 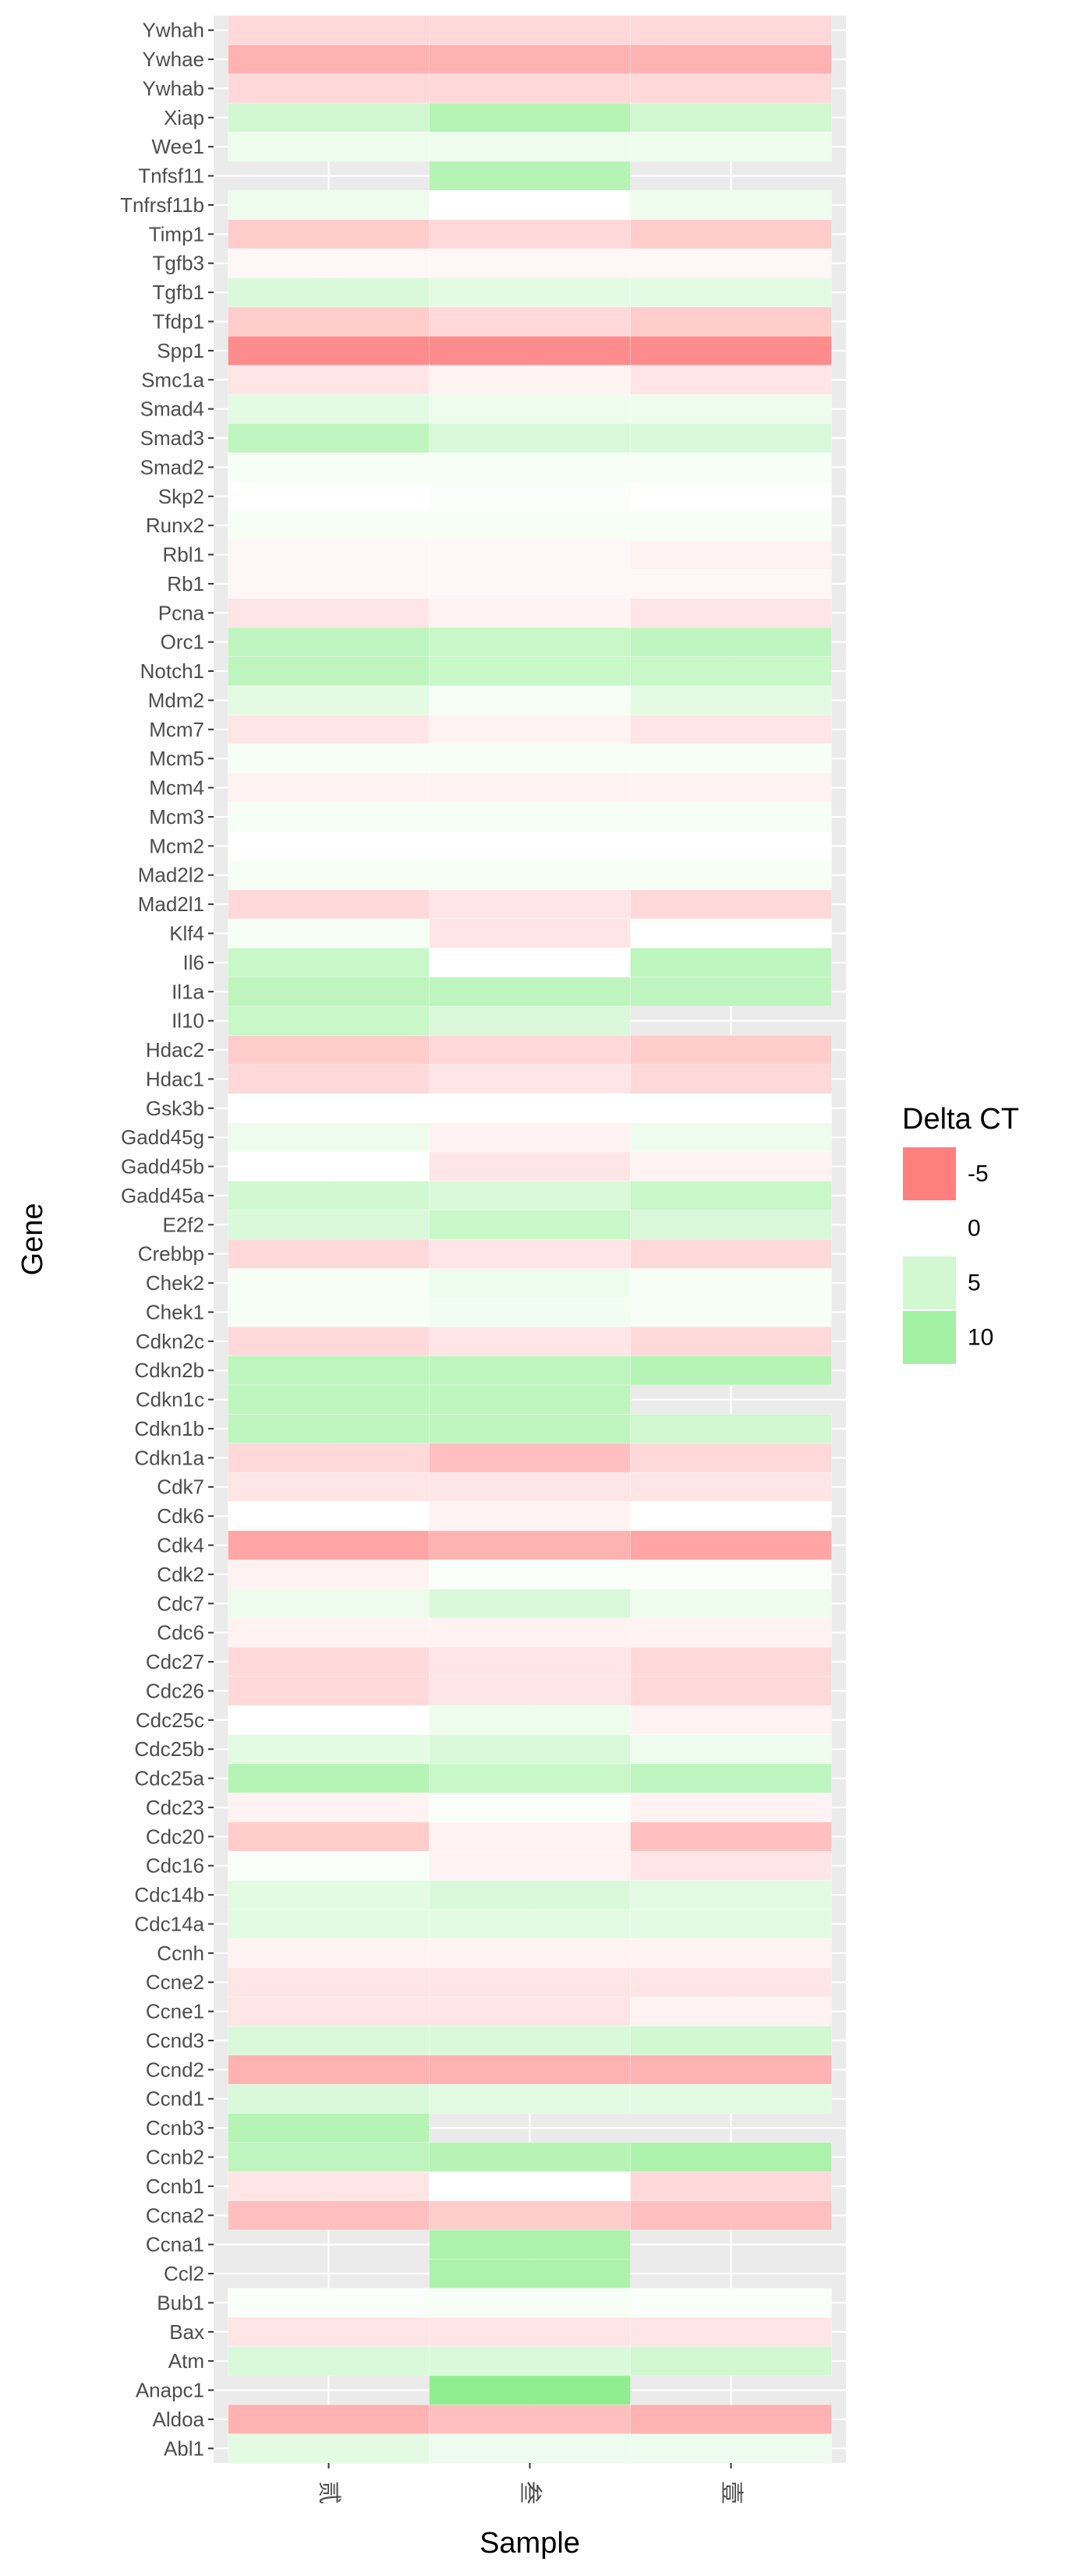 What do you see at coordinates (980, 1338) in the screenshot?
I see `legend-label: 10` at bounding box center [980, 1338].